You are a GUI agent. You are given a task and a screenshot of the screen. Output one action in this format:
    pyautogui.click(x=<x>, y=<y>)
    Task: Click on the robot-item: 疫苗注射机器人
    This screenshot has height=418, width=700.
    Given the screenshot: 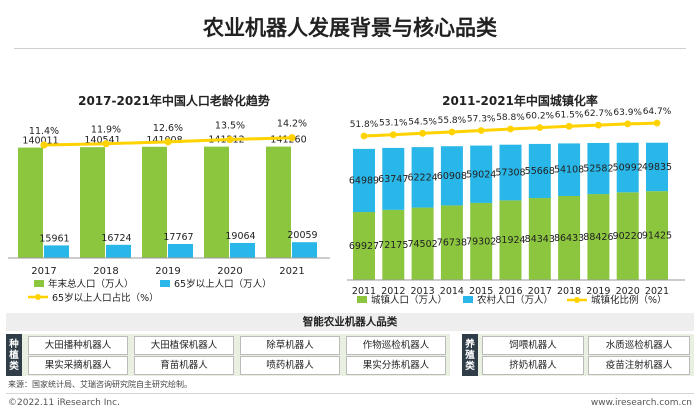 What is the action you would take?
    pyautogui.click(x=639, y=365)
    